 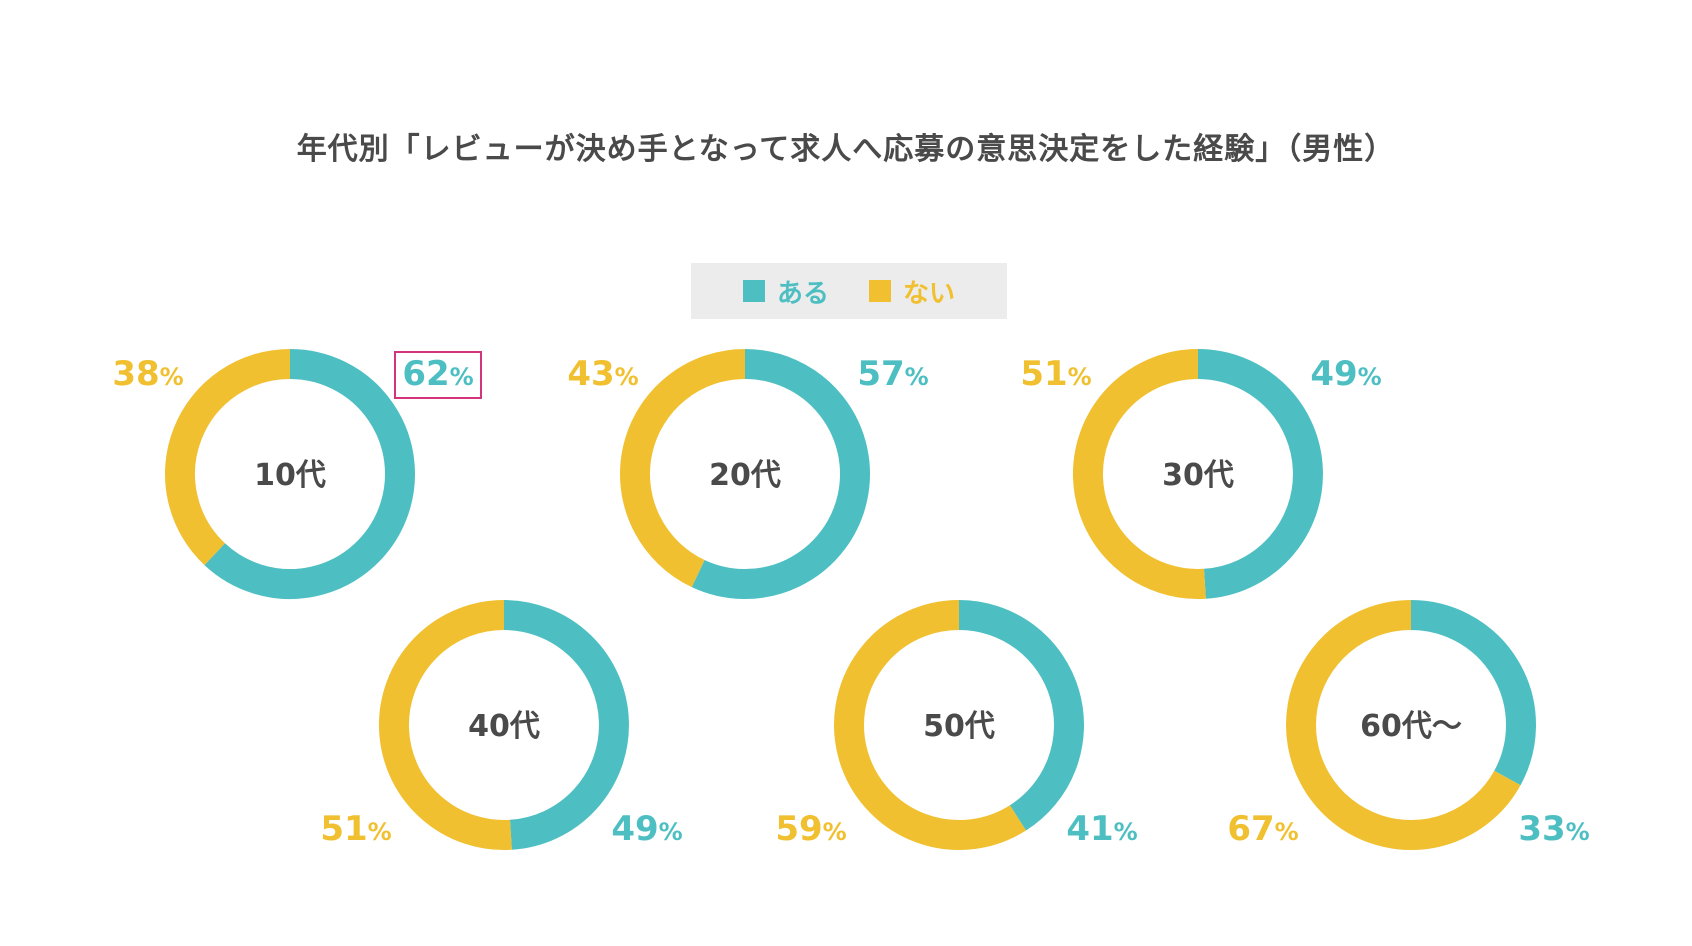 I want to click on legend-swatch-aru, so click(x=753, y=291).